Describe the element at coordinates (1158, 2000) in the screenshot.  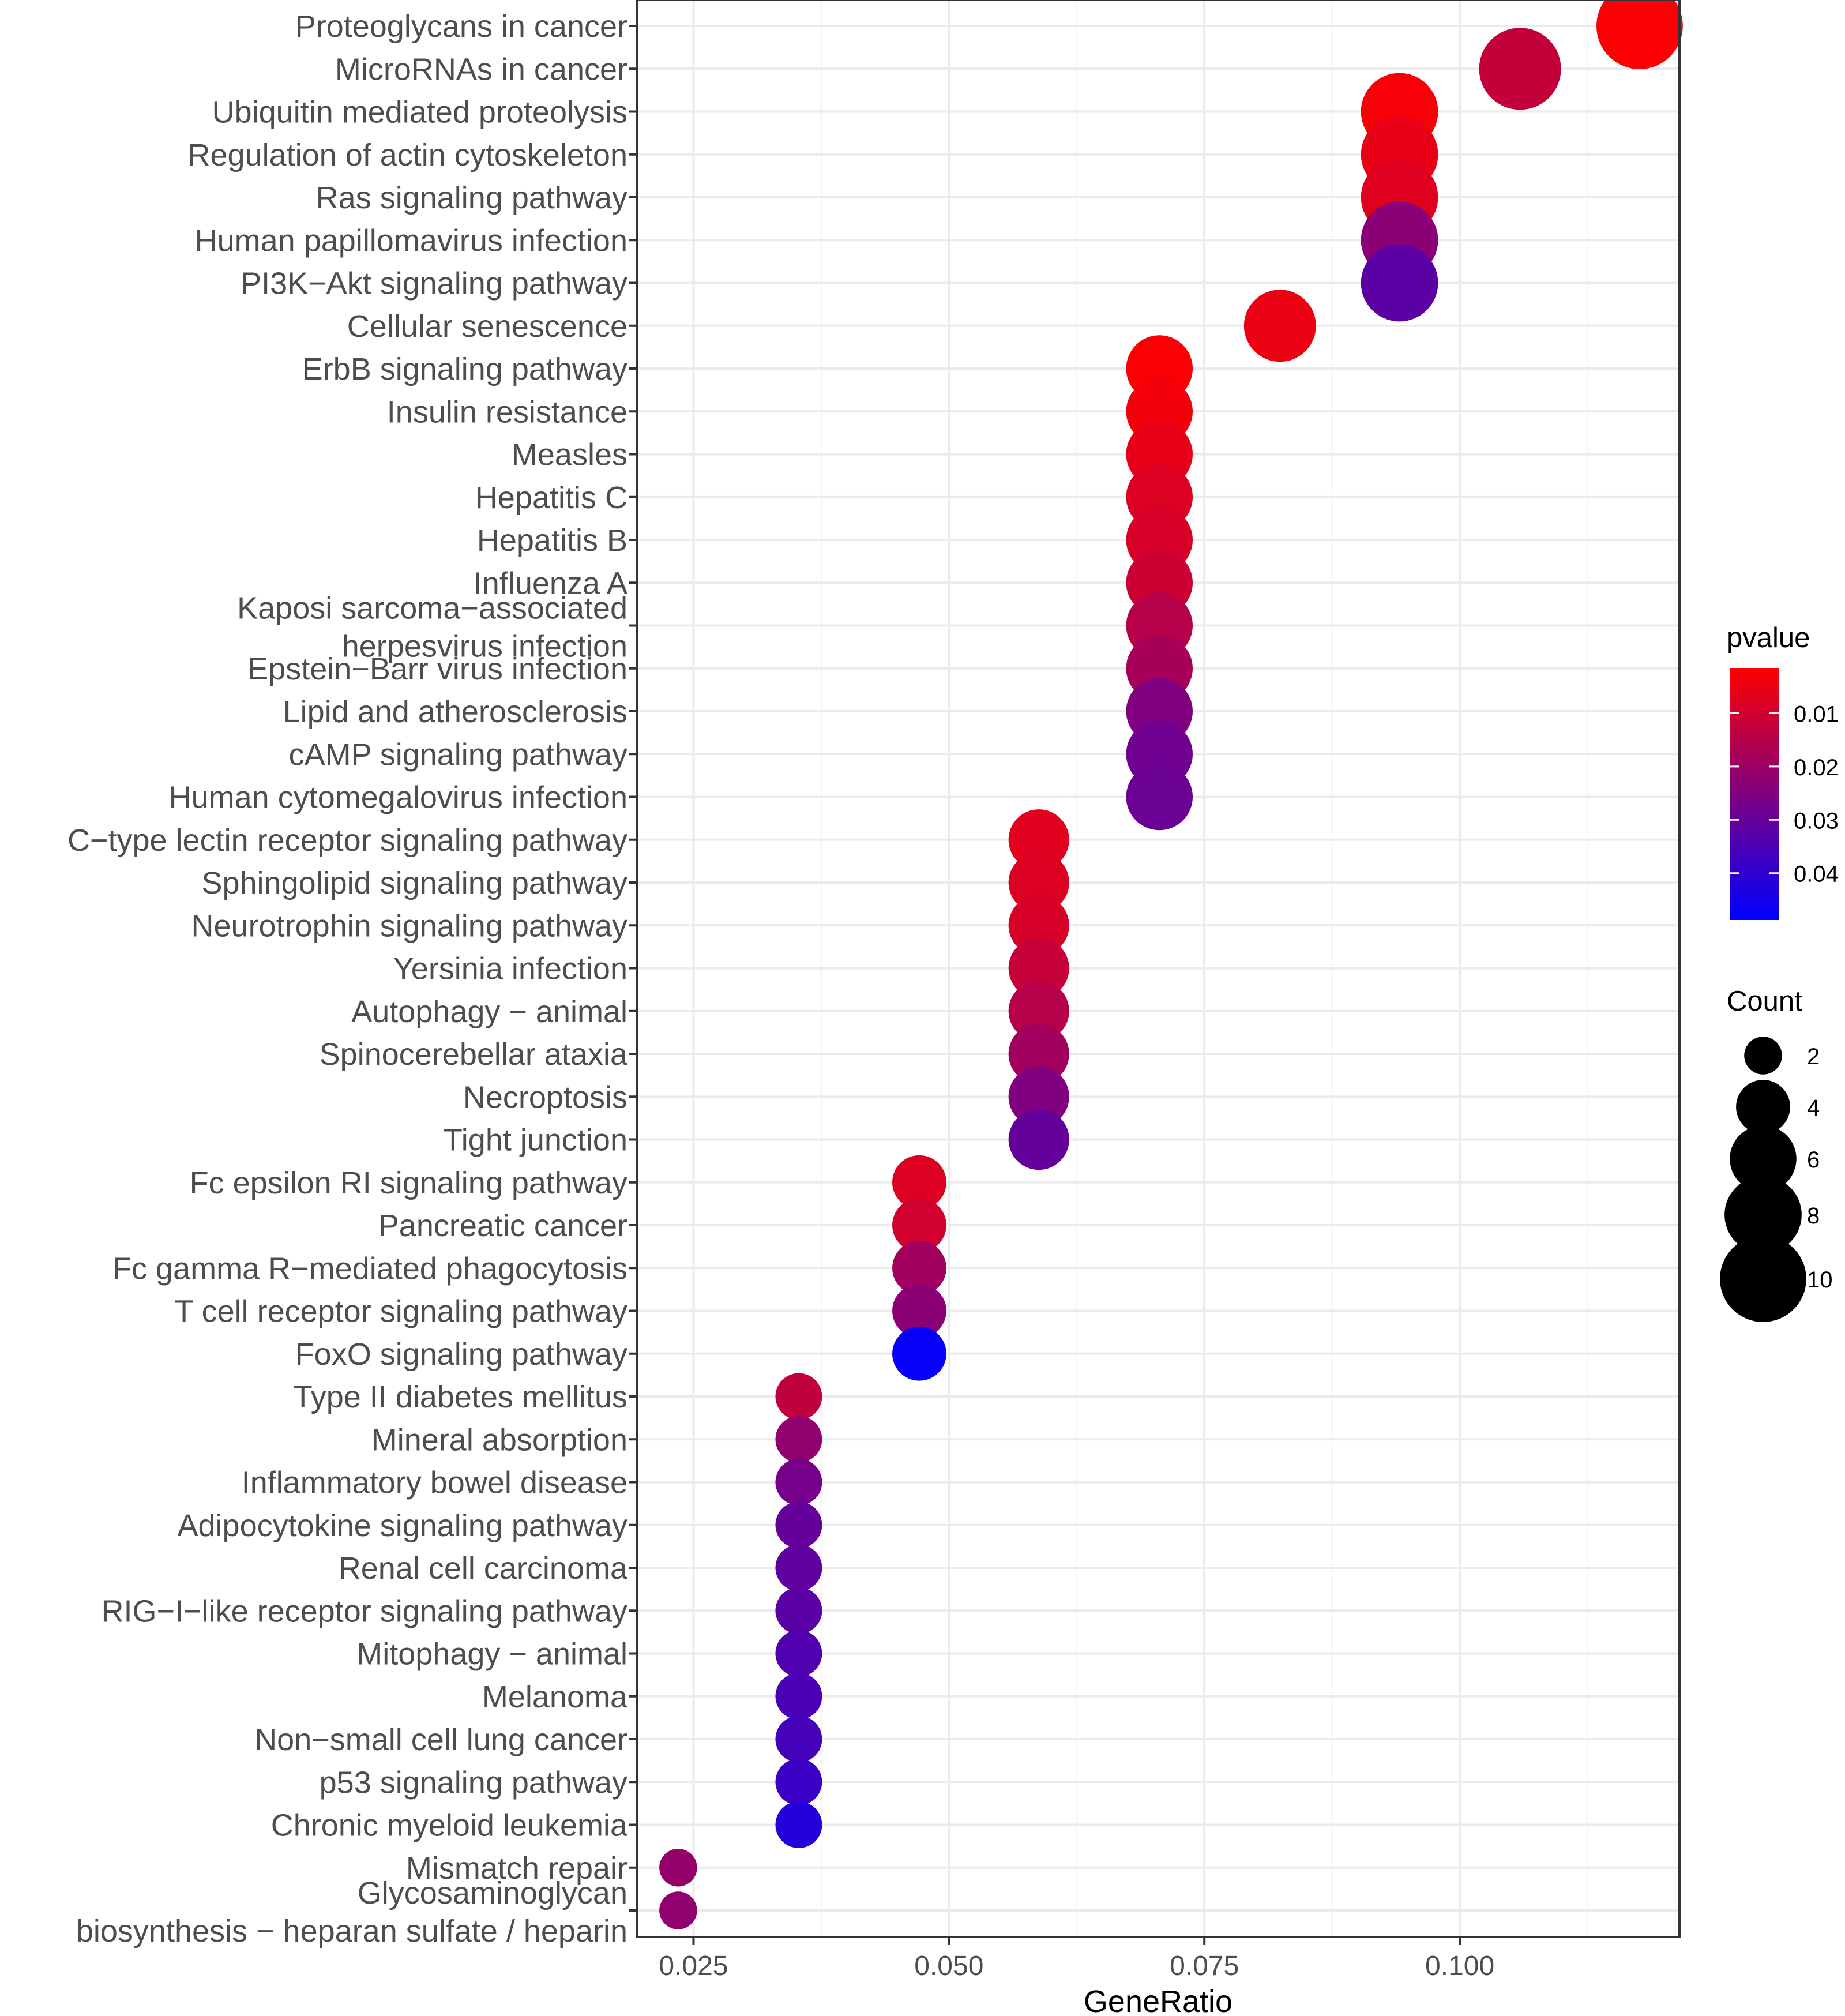
I see `x-axis-title: GeneRatio` at that location.